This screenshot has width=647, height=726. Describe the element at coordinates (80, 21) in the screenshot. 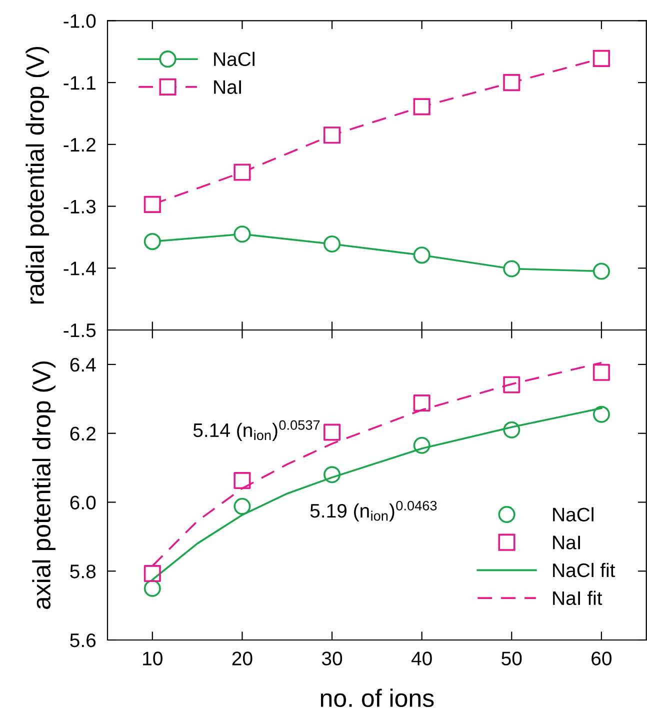

I see `y-tick-label: -1.0` at that location.